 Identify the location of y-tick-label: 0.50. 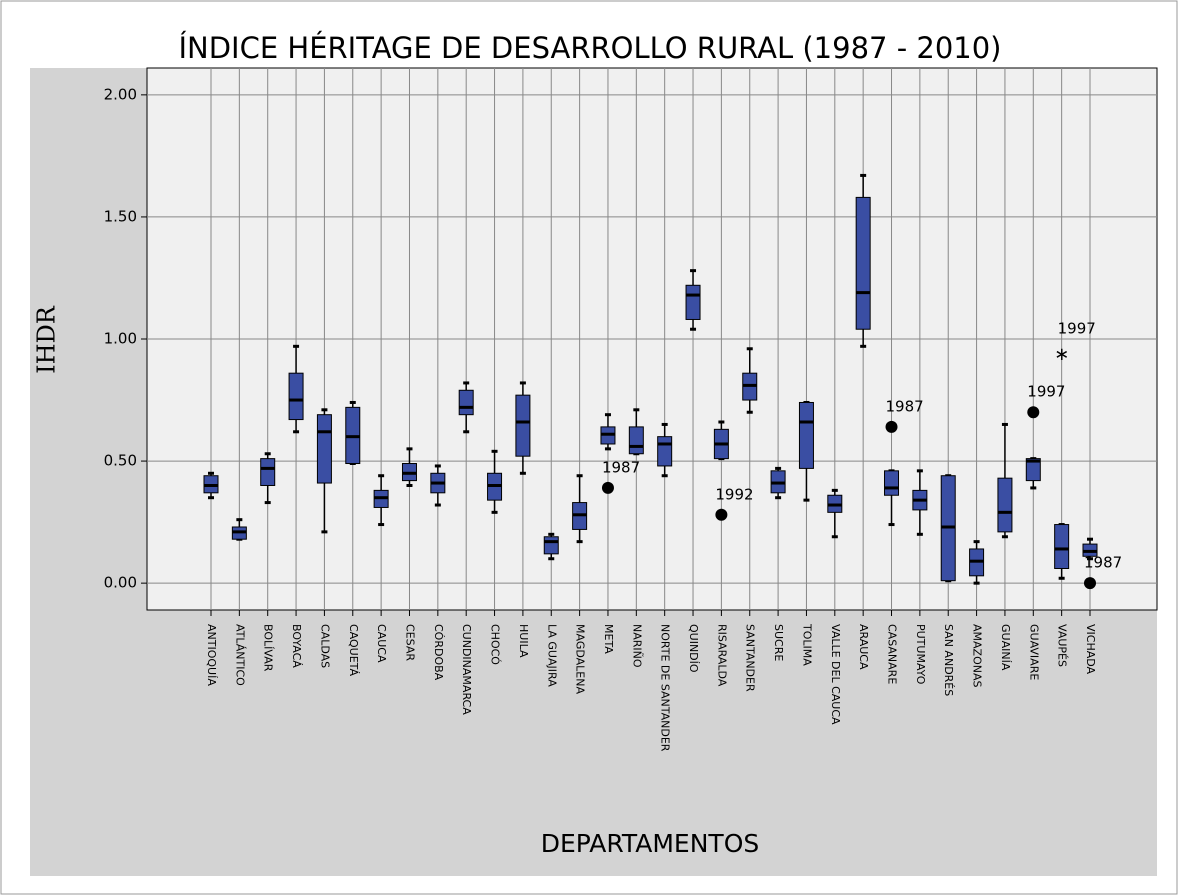
(120, 461).